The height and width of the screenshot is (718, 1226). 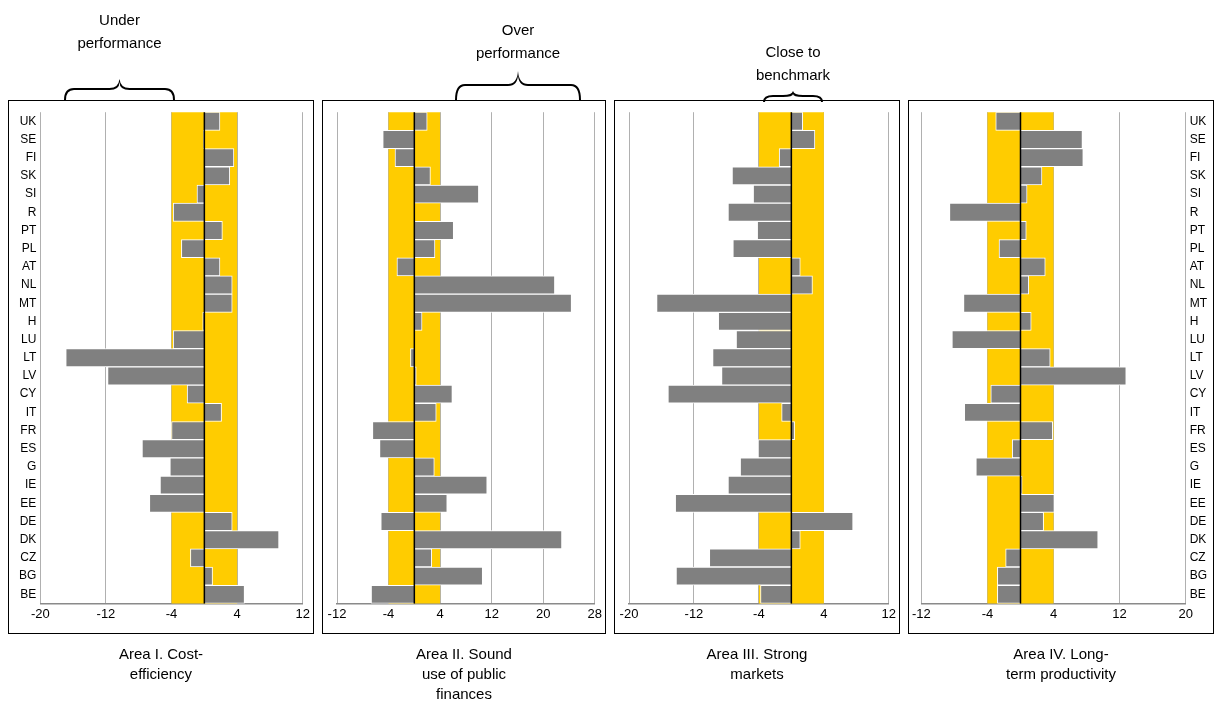 I want to click on text: Close to benchmark, so click(x=793, y=63).